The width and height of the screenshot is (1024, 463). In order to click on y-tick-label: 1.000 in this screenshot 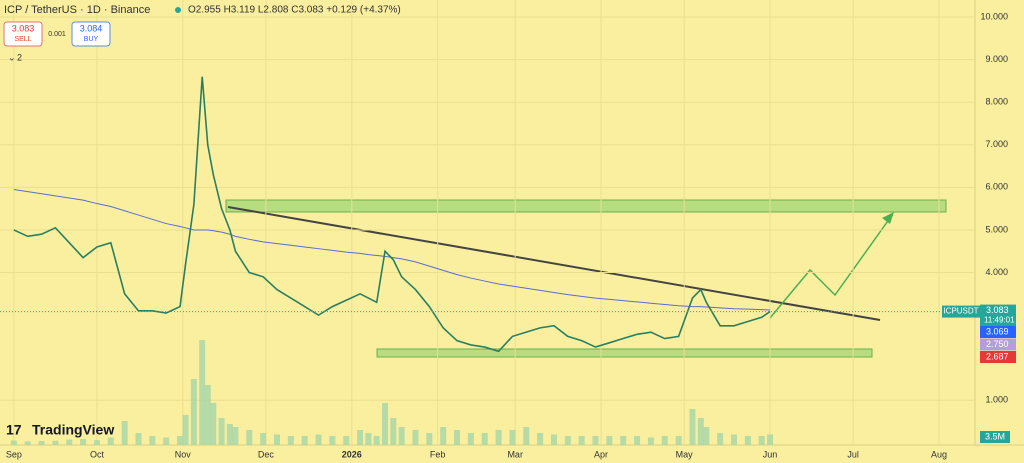, I will do `click(996, 400)`.